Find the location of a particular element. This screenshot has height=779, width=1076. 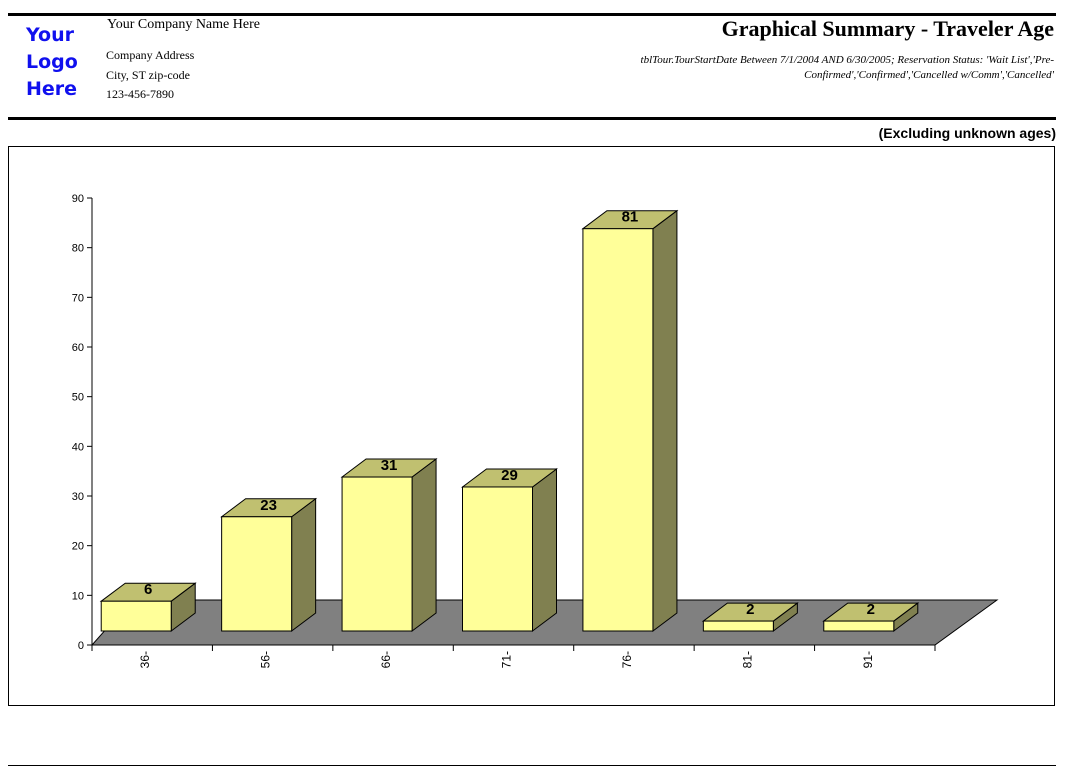

y-tick-label: 0 is located at coordinates (81, 646).